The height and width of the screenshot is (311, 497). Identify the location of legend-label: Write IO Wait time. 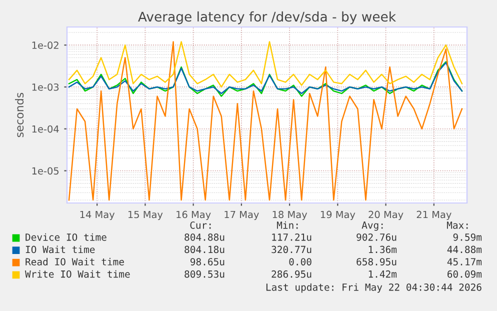
(77, 274).